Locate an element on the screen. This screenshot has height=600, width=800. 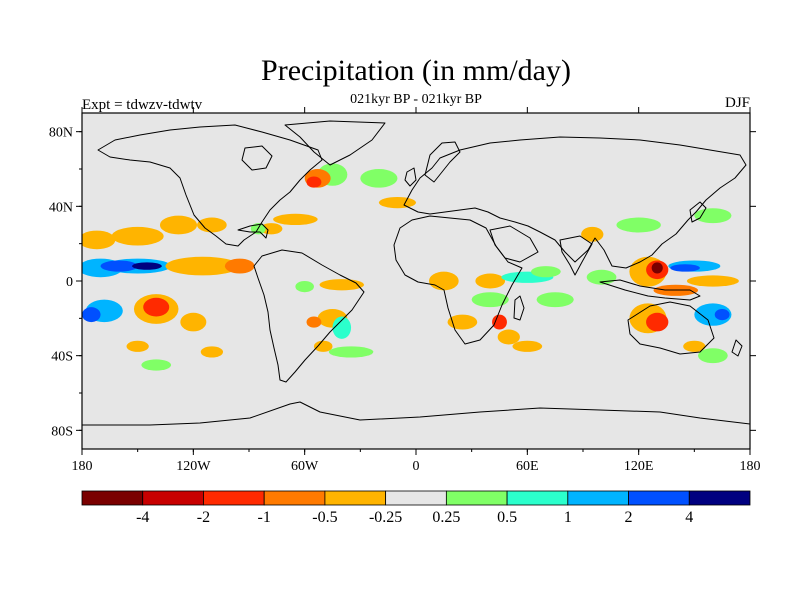
coastline-greenland is located at coordinates (335, 143).